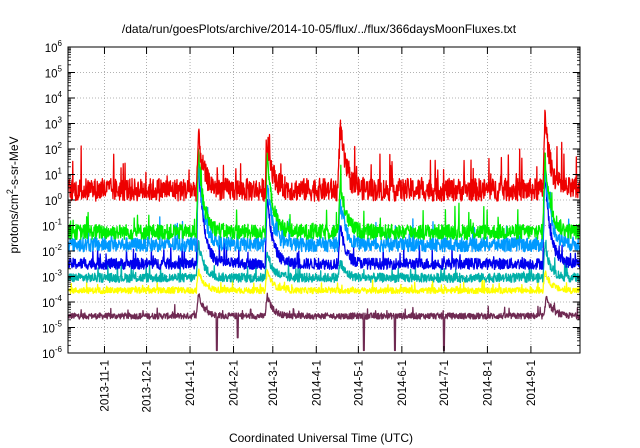 This screenshot has height=448, width=640. Describe the element at coordinates (52, 328) in the screenshot. I see `y-tick-label: 10⁻⁵` at that location.